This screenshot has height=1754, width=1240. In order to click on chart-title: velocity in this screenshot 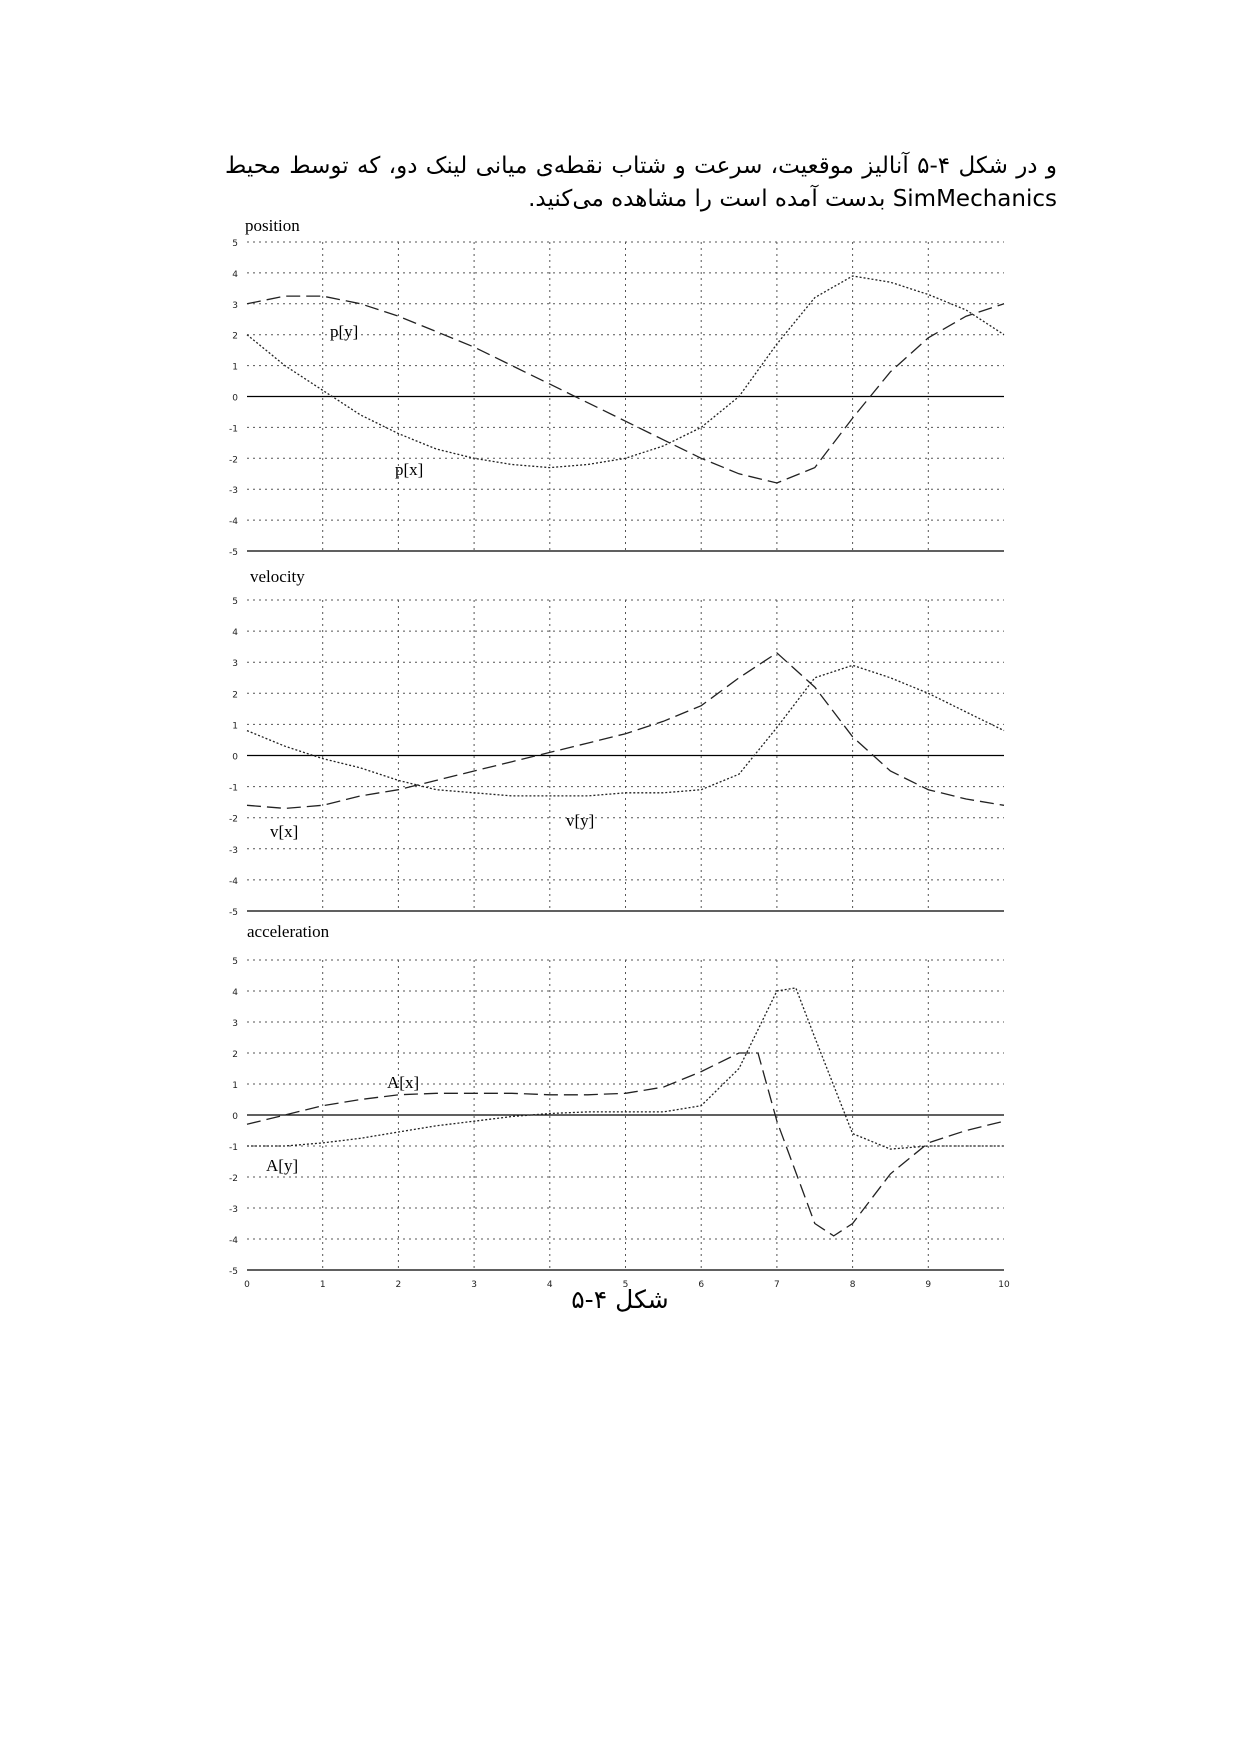, I will do `click(277, 576)`.